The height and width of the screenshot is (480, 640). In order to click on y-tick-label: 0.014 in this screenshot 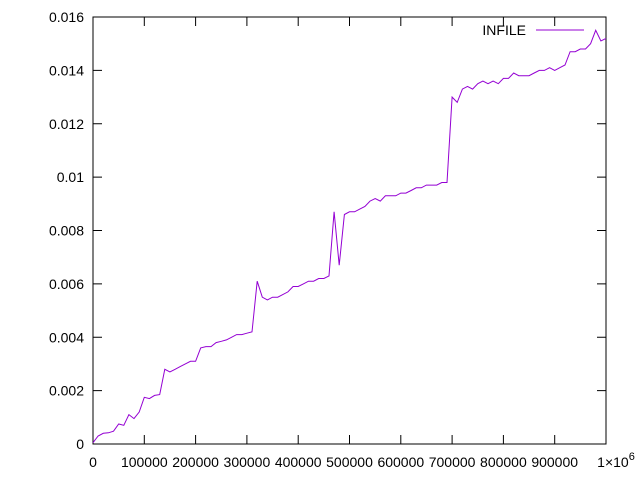, I will do `click(66, 70)`.